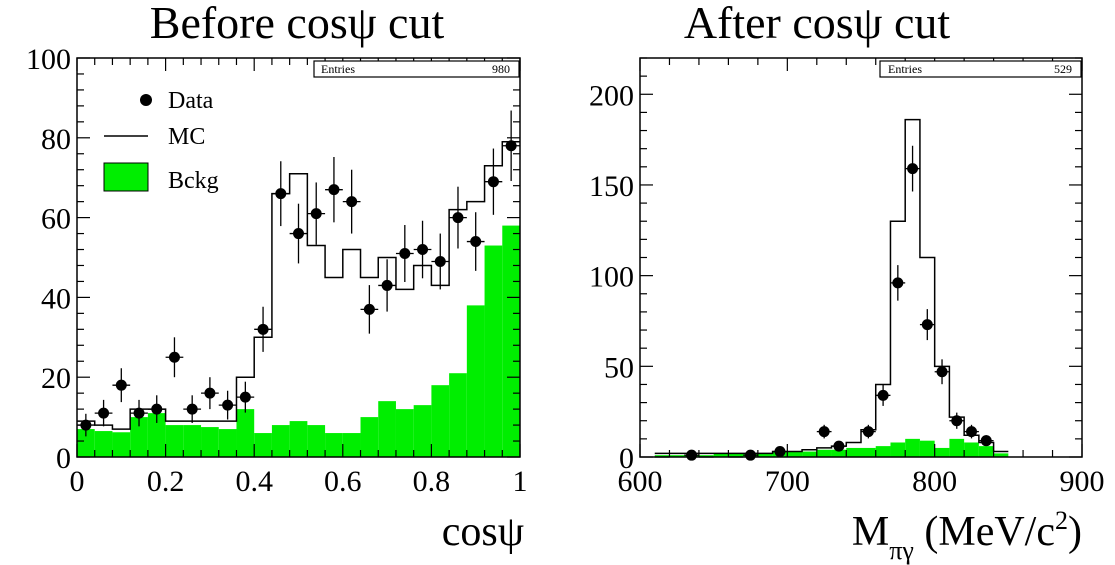 This screenshot has height=565, width=1115. I want to click on x-tick-label: 900, so click(1082, 481).